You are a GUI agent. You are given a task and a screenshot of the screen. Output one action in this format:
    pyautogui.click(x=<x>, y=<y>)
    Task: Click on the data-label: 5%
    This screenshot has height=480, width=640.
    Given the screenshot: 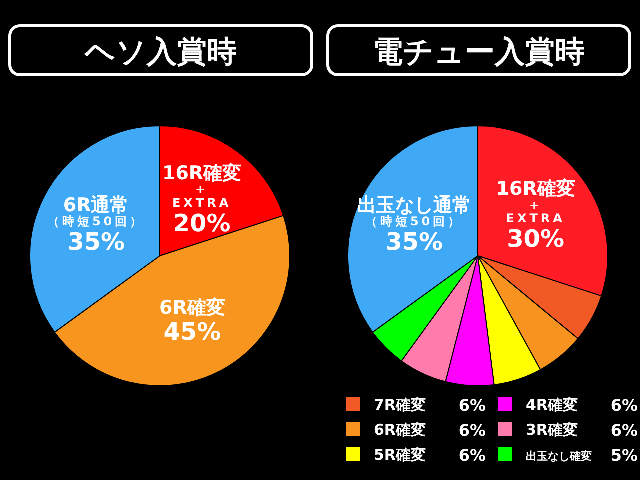 What is the action you would take?
    pyautogui.click(x=624, y=455)
    